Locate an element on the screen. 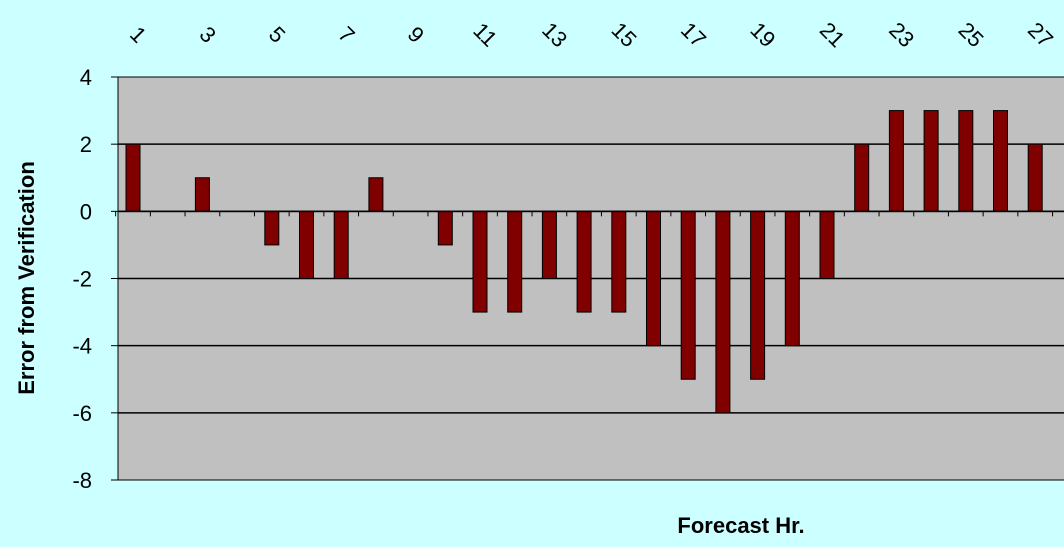 Image resolution: width=1064 pixels, height=547 pixels. x-tick-label: 23 is located at coordinates (901, 34).